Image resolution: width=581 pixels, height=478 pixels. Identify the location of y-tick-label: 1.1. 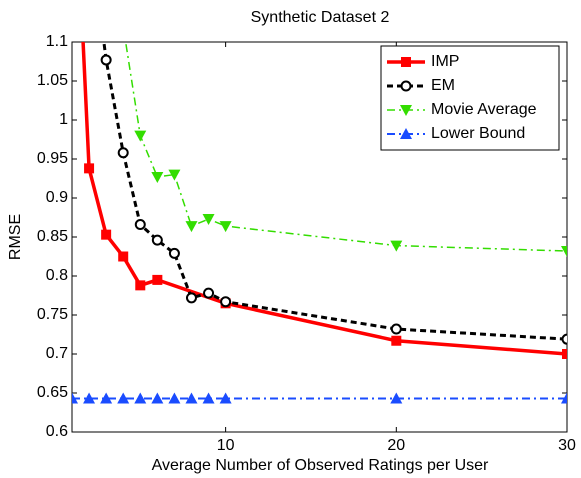
(57, 41).